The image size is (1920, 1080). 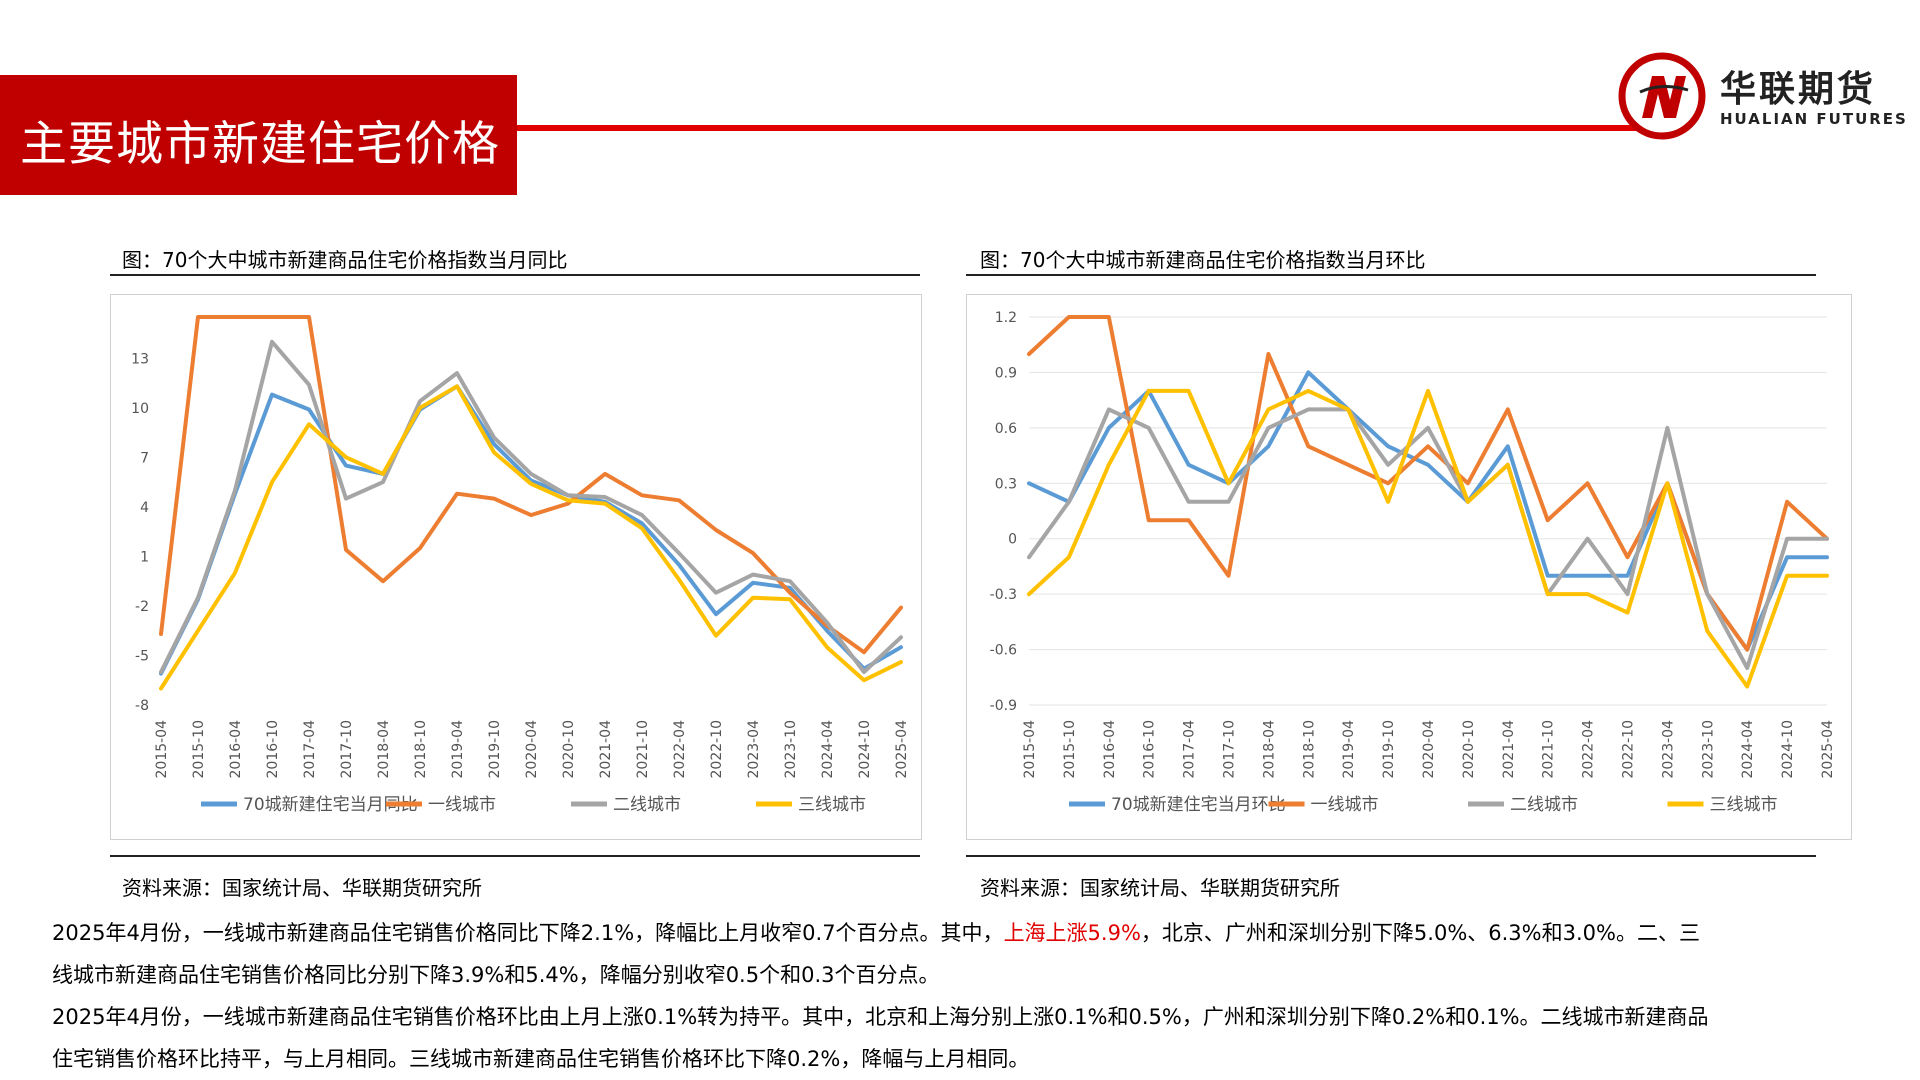 What do you see at coordinates (828, 749) in the screenshot?
I see `x-tick-label: 2024-04` at bounding box center [828, 749].